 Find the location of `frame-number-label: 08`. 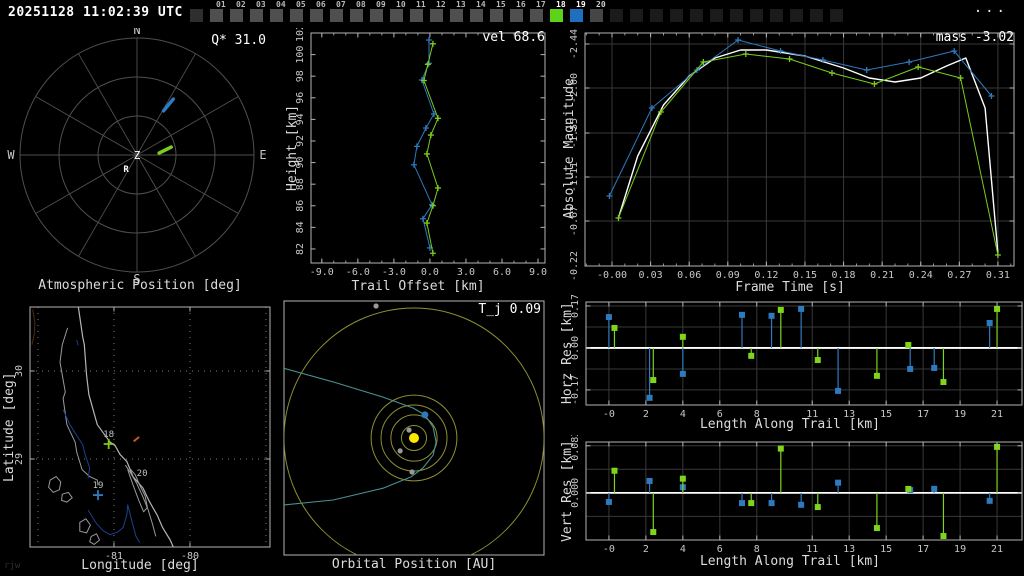

frame-number-label: 08 is located at coordinates (361, 4).